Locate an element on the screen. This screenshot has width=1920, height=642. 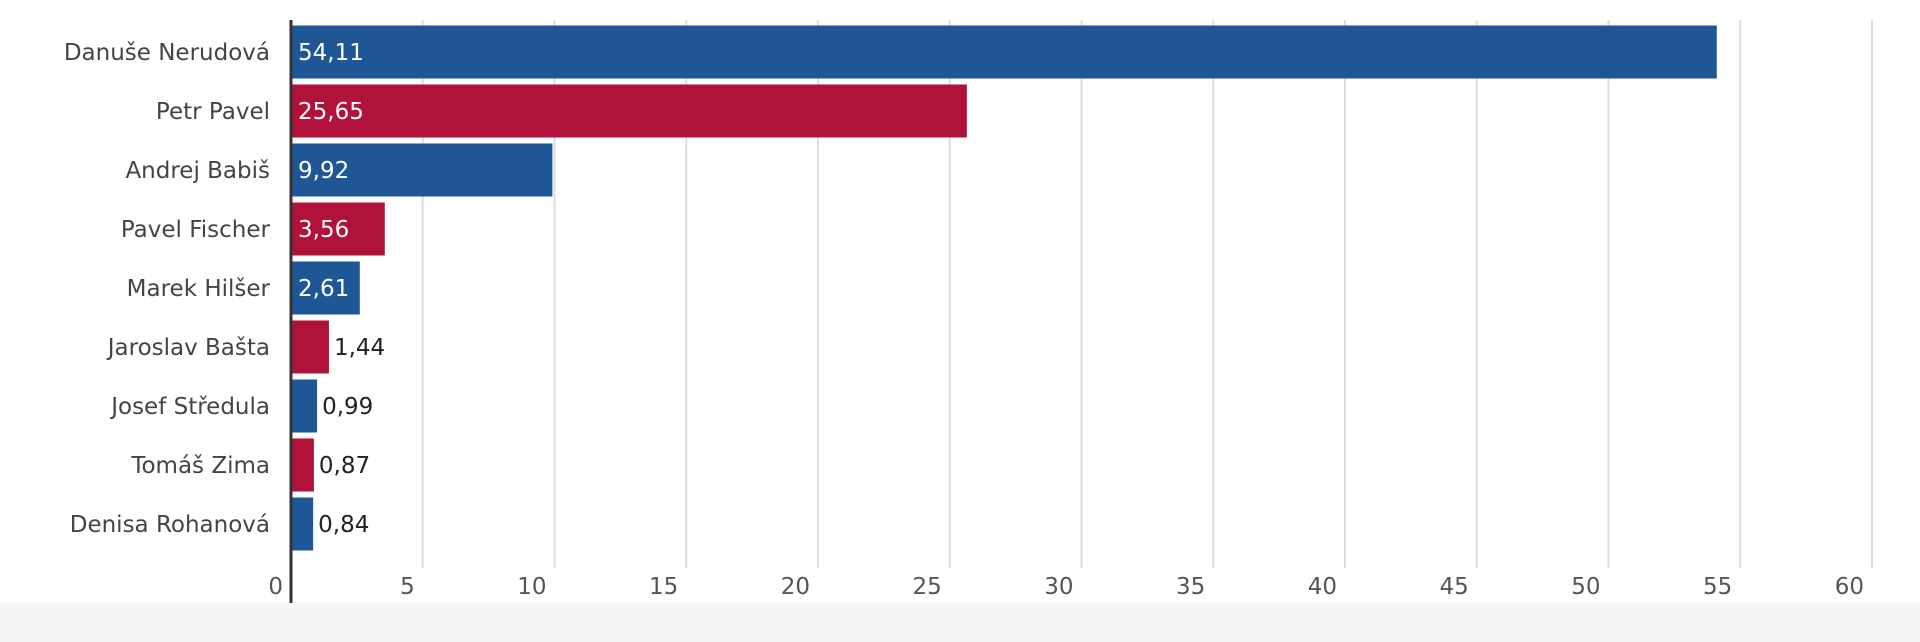
x-tick-label: 60 is located at coordinates (1849, 587).